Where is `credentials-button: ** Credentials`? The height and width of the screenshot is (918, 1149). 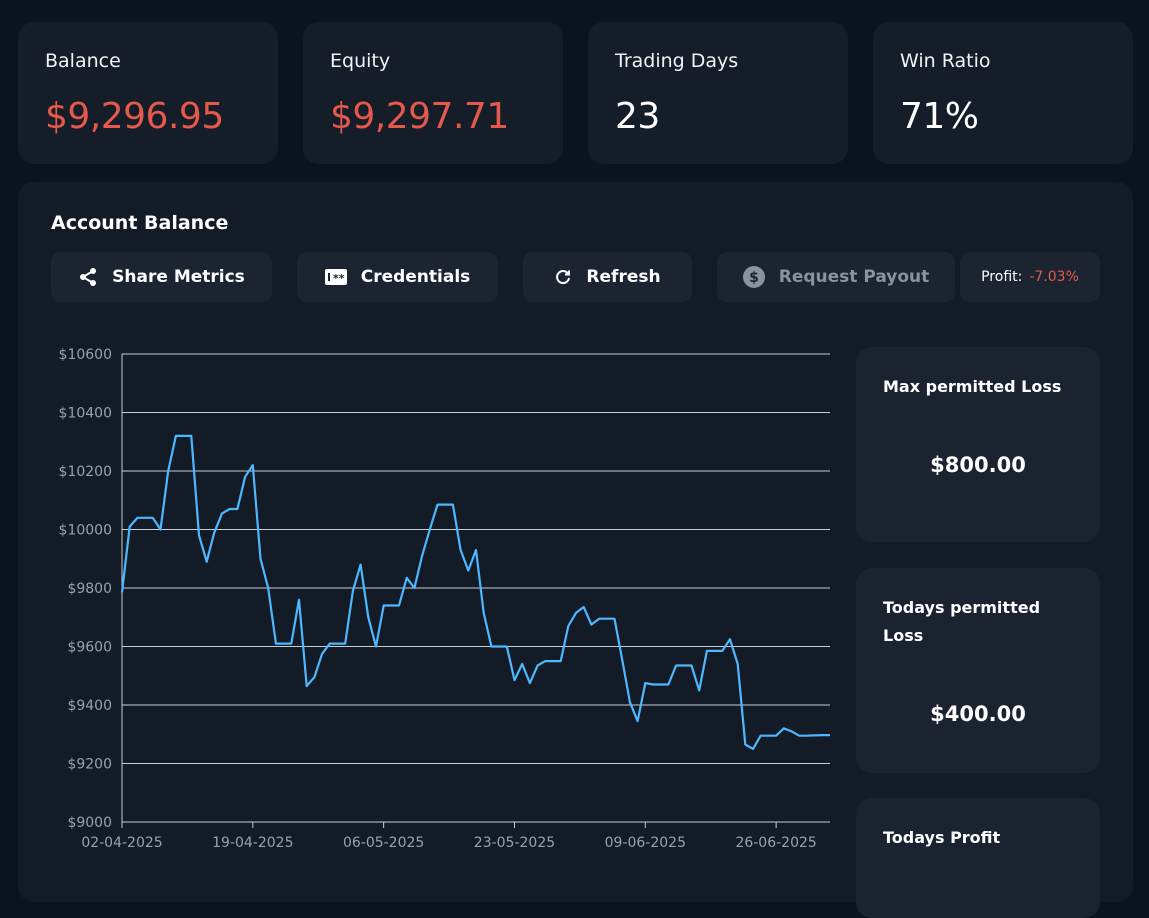
credentials-button: ** Credentials is located at coordinates (397, 277).